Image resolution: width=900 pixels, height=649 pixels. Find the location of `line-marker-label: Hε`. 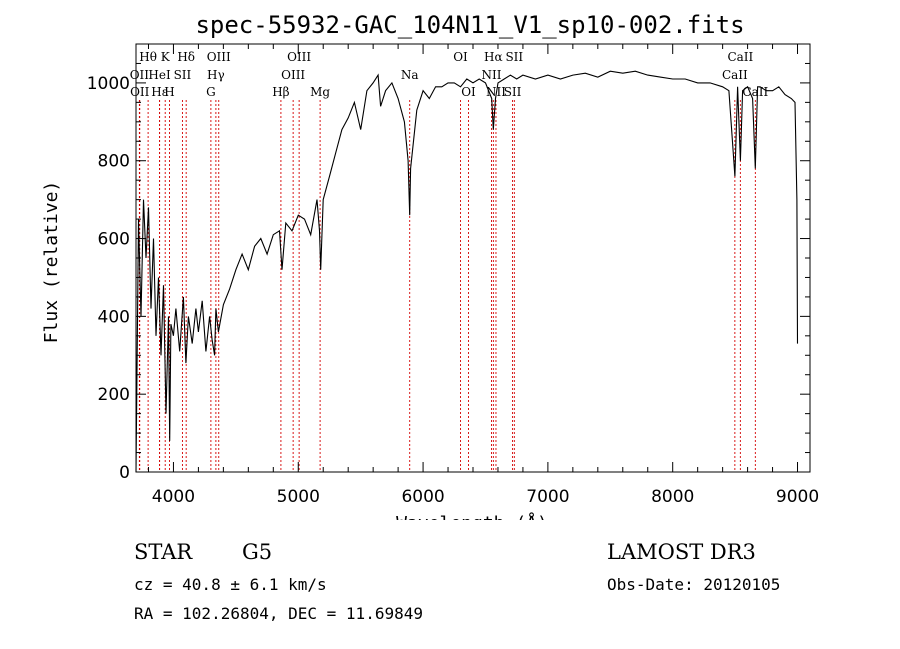

line-marker-label: Hε is located at coordinates (159, 92).